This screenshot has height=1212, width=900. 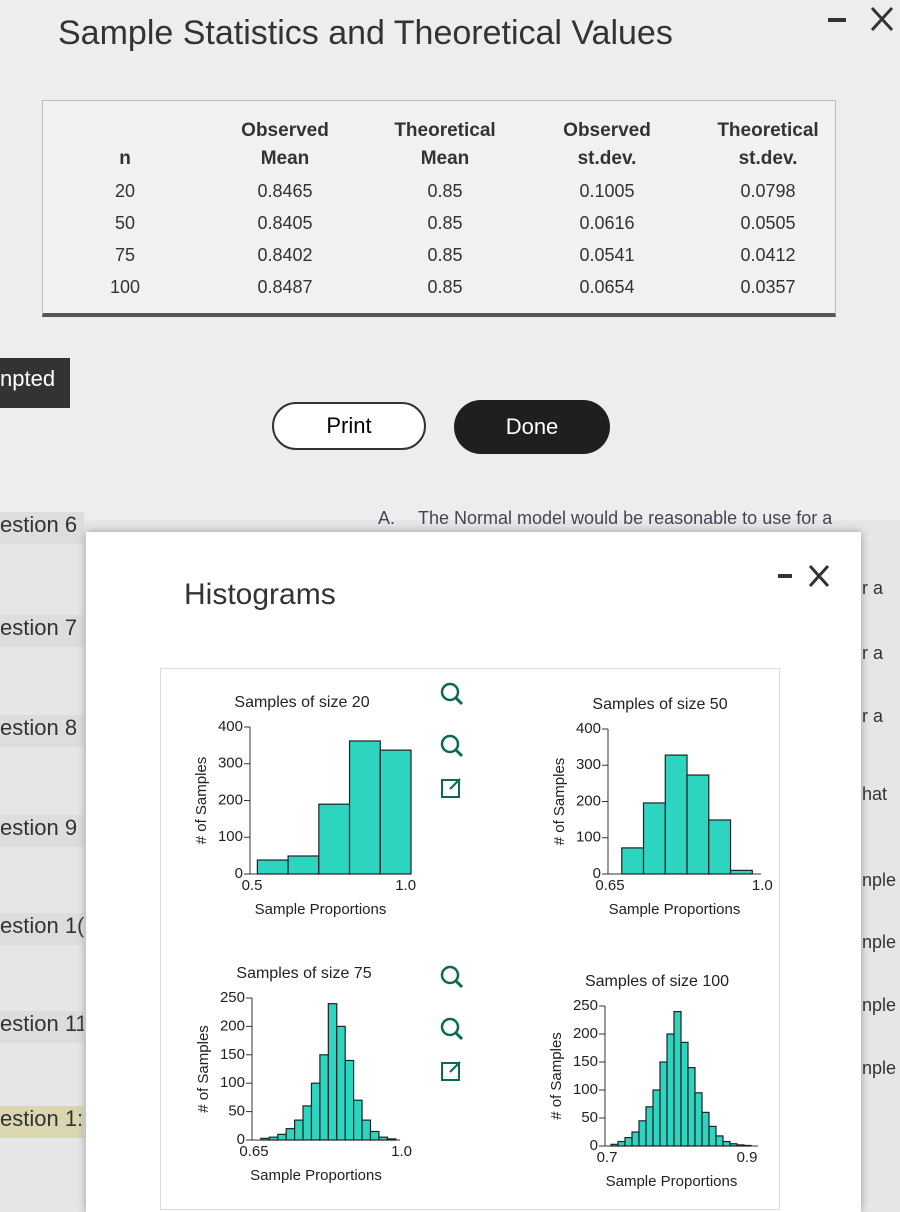 I want to click on column-header: n, so click(x=125, y=158).